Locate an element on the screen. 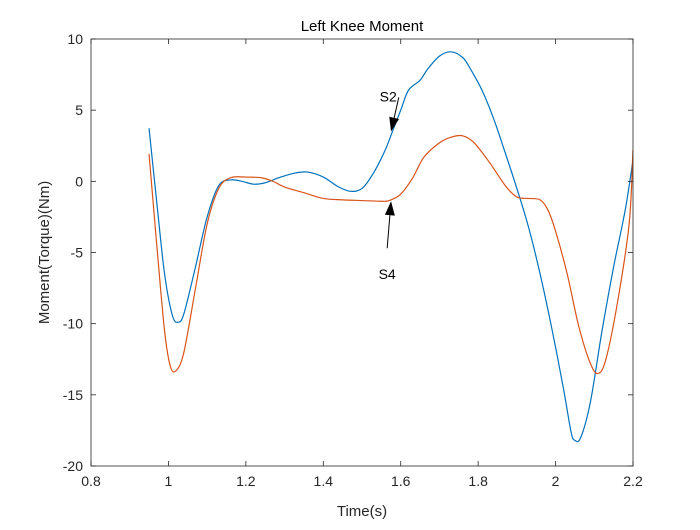  annotation-label: S4 is located at coordinates (387, 274).